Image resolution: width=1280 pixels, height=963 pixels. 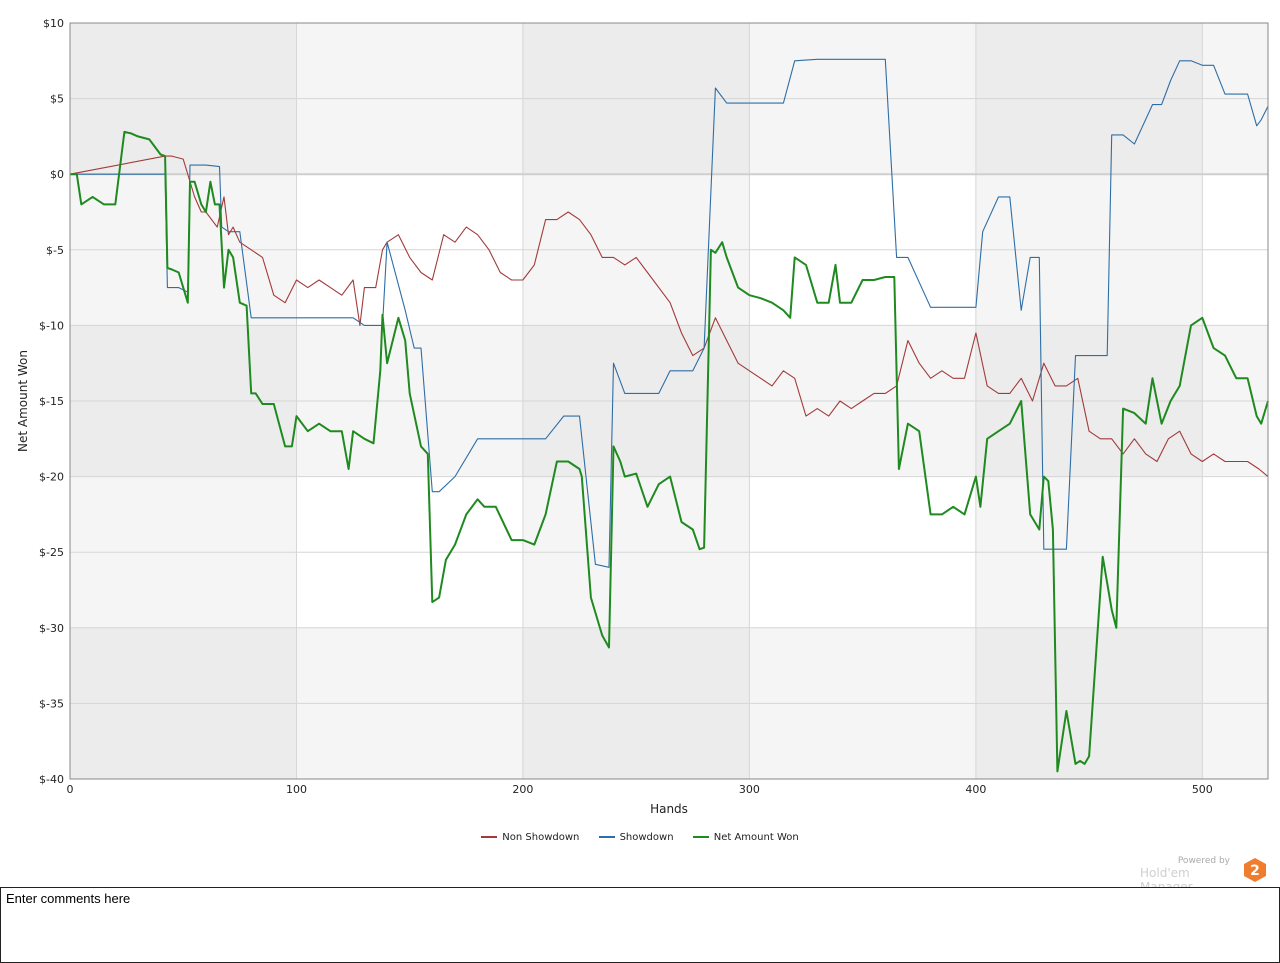 What do you see at coordinates (522, 789) in the screenshot?
I see `x-tick-label: 200` at bounding box center [522, 789].